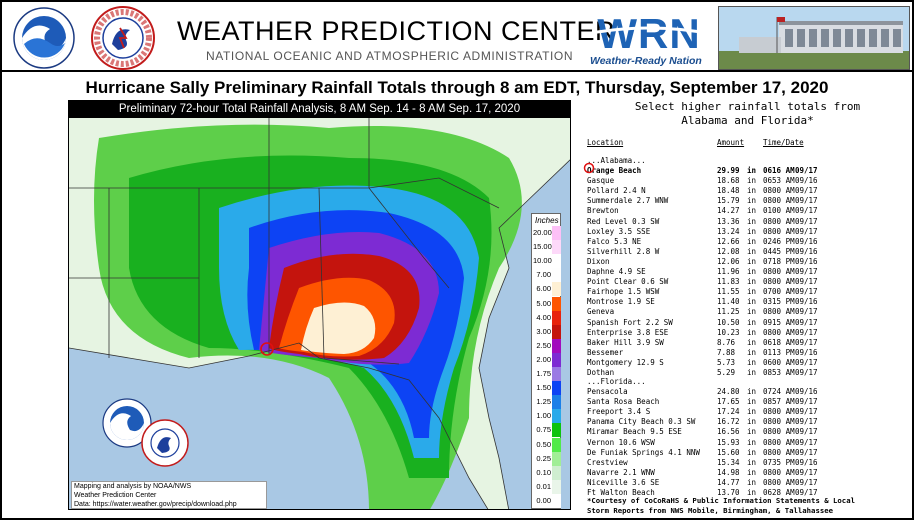 The height and width of the screenshot is (520, 914). I want to click on rainfall-amt: 12.08, so click(728, 251).